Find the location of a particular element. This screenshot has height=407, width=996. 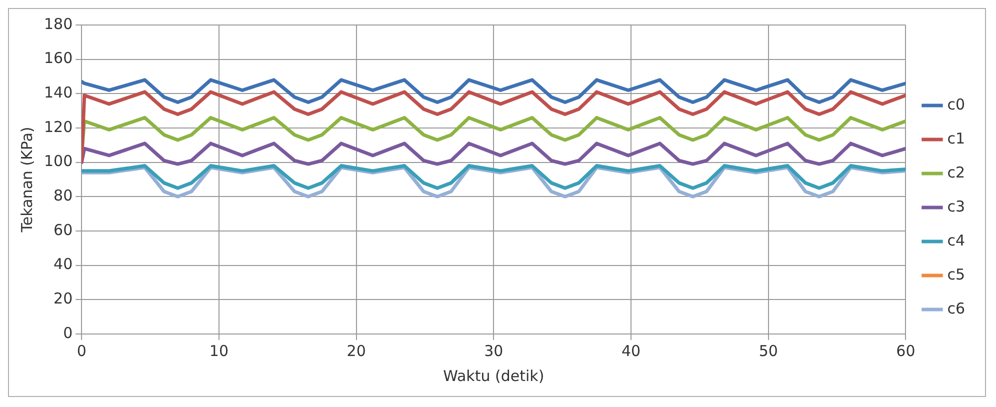

legend-label: c1 is located at coordinates (956, 138).